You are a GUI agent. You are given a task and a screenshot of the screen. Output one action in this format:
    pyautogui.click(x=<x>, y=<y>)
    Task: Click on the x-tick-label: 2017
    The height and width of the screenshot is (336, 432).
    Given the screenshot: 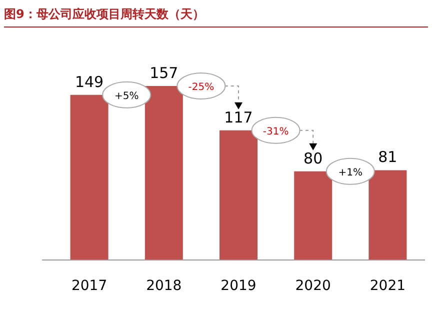 What is the action you would take?
    pyautogui.click(x=89, y=286)
    